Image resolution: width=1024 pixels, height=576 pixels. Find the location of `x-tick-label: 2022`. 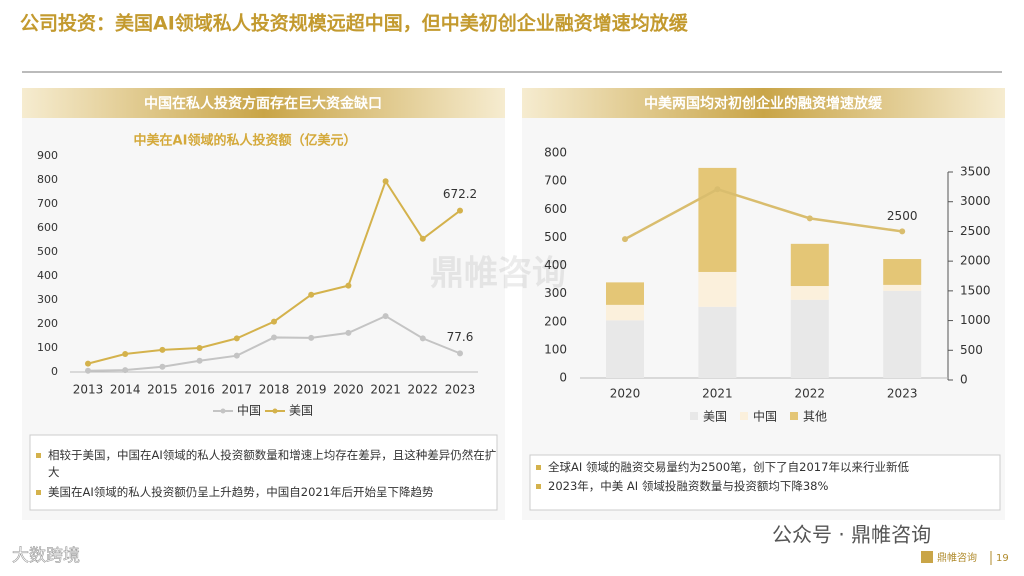

x-tick-label: 2022 is located at coordinates (810, 394).